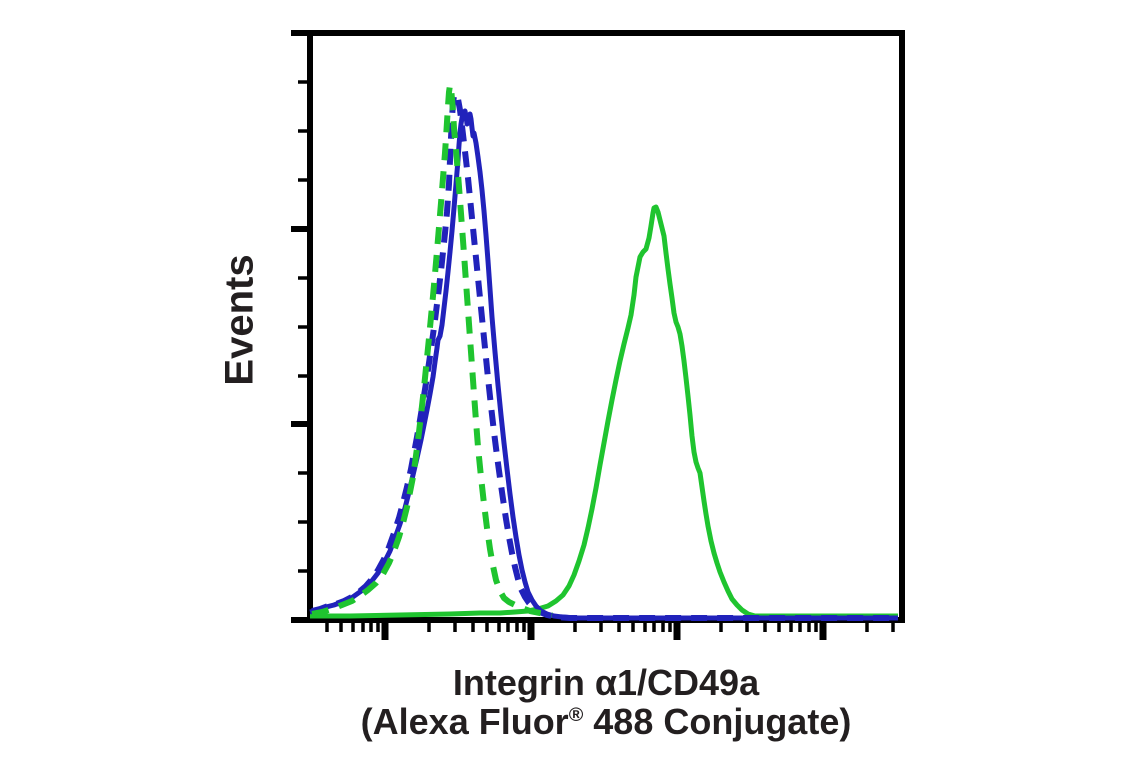 This screenshot has height=768, width=1141. I want to click on y-axis-ticks, so click(299, 326).